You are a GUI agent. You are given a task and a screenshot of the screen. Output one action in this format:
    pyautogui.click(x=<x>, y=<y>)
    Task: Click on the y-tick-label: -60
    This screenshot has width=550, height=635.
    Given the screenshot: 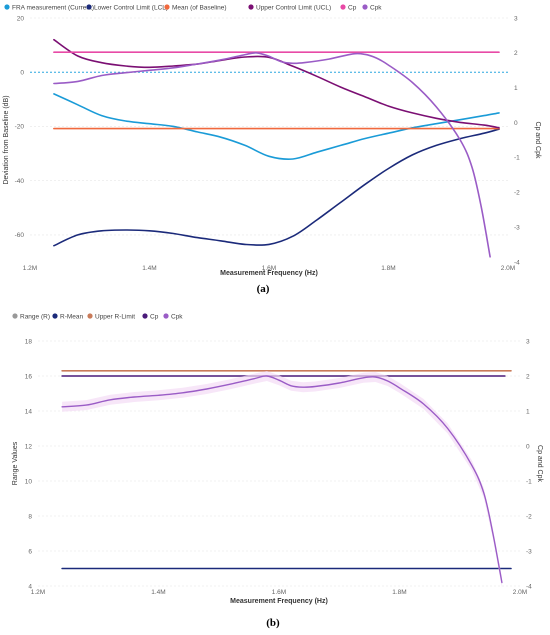 What is the action you would take?
    pyautogui.click(x=20, y=235)
    